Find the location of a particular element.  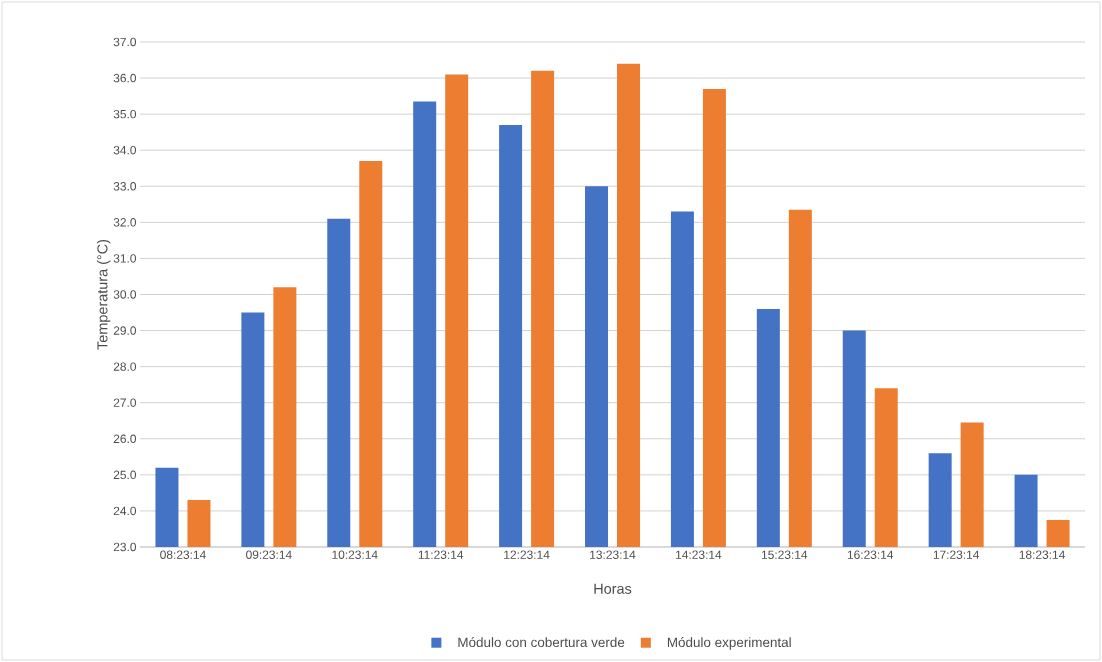

x-tick-label: 13:23:14 is located at coordinates (613, 554).